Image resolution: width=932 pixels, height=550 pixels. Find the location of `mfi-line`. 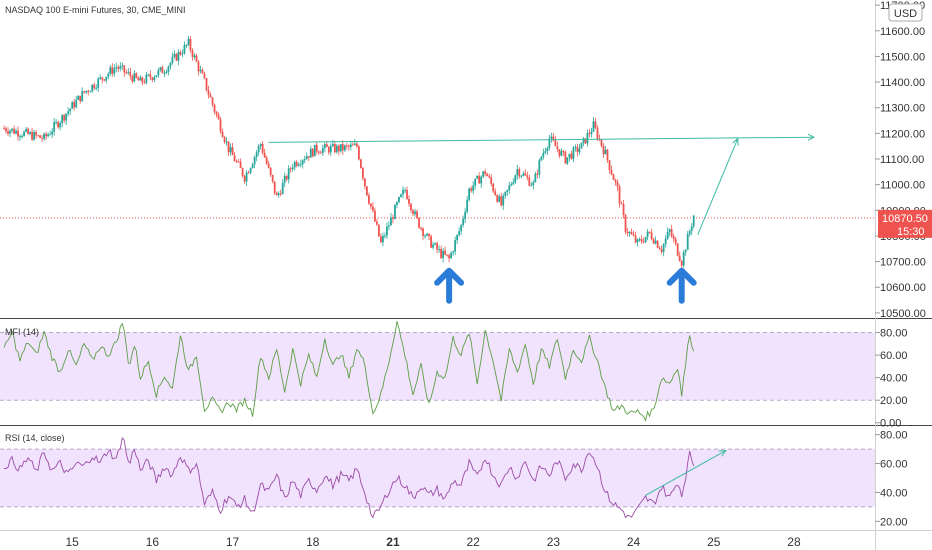

mfi-line is located at coordinates (349, 371).